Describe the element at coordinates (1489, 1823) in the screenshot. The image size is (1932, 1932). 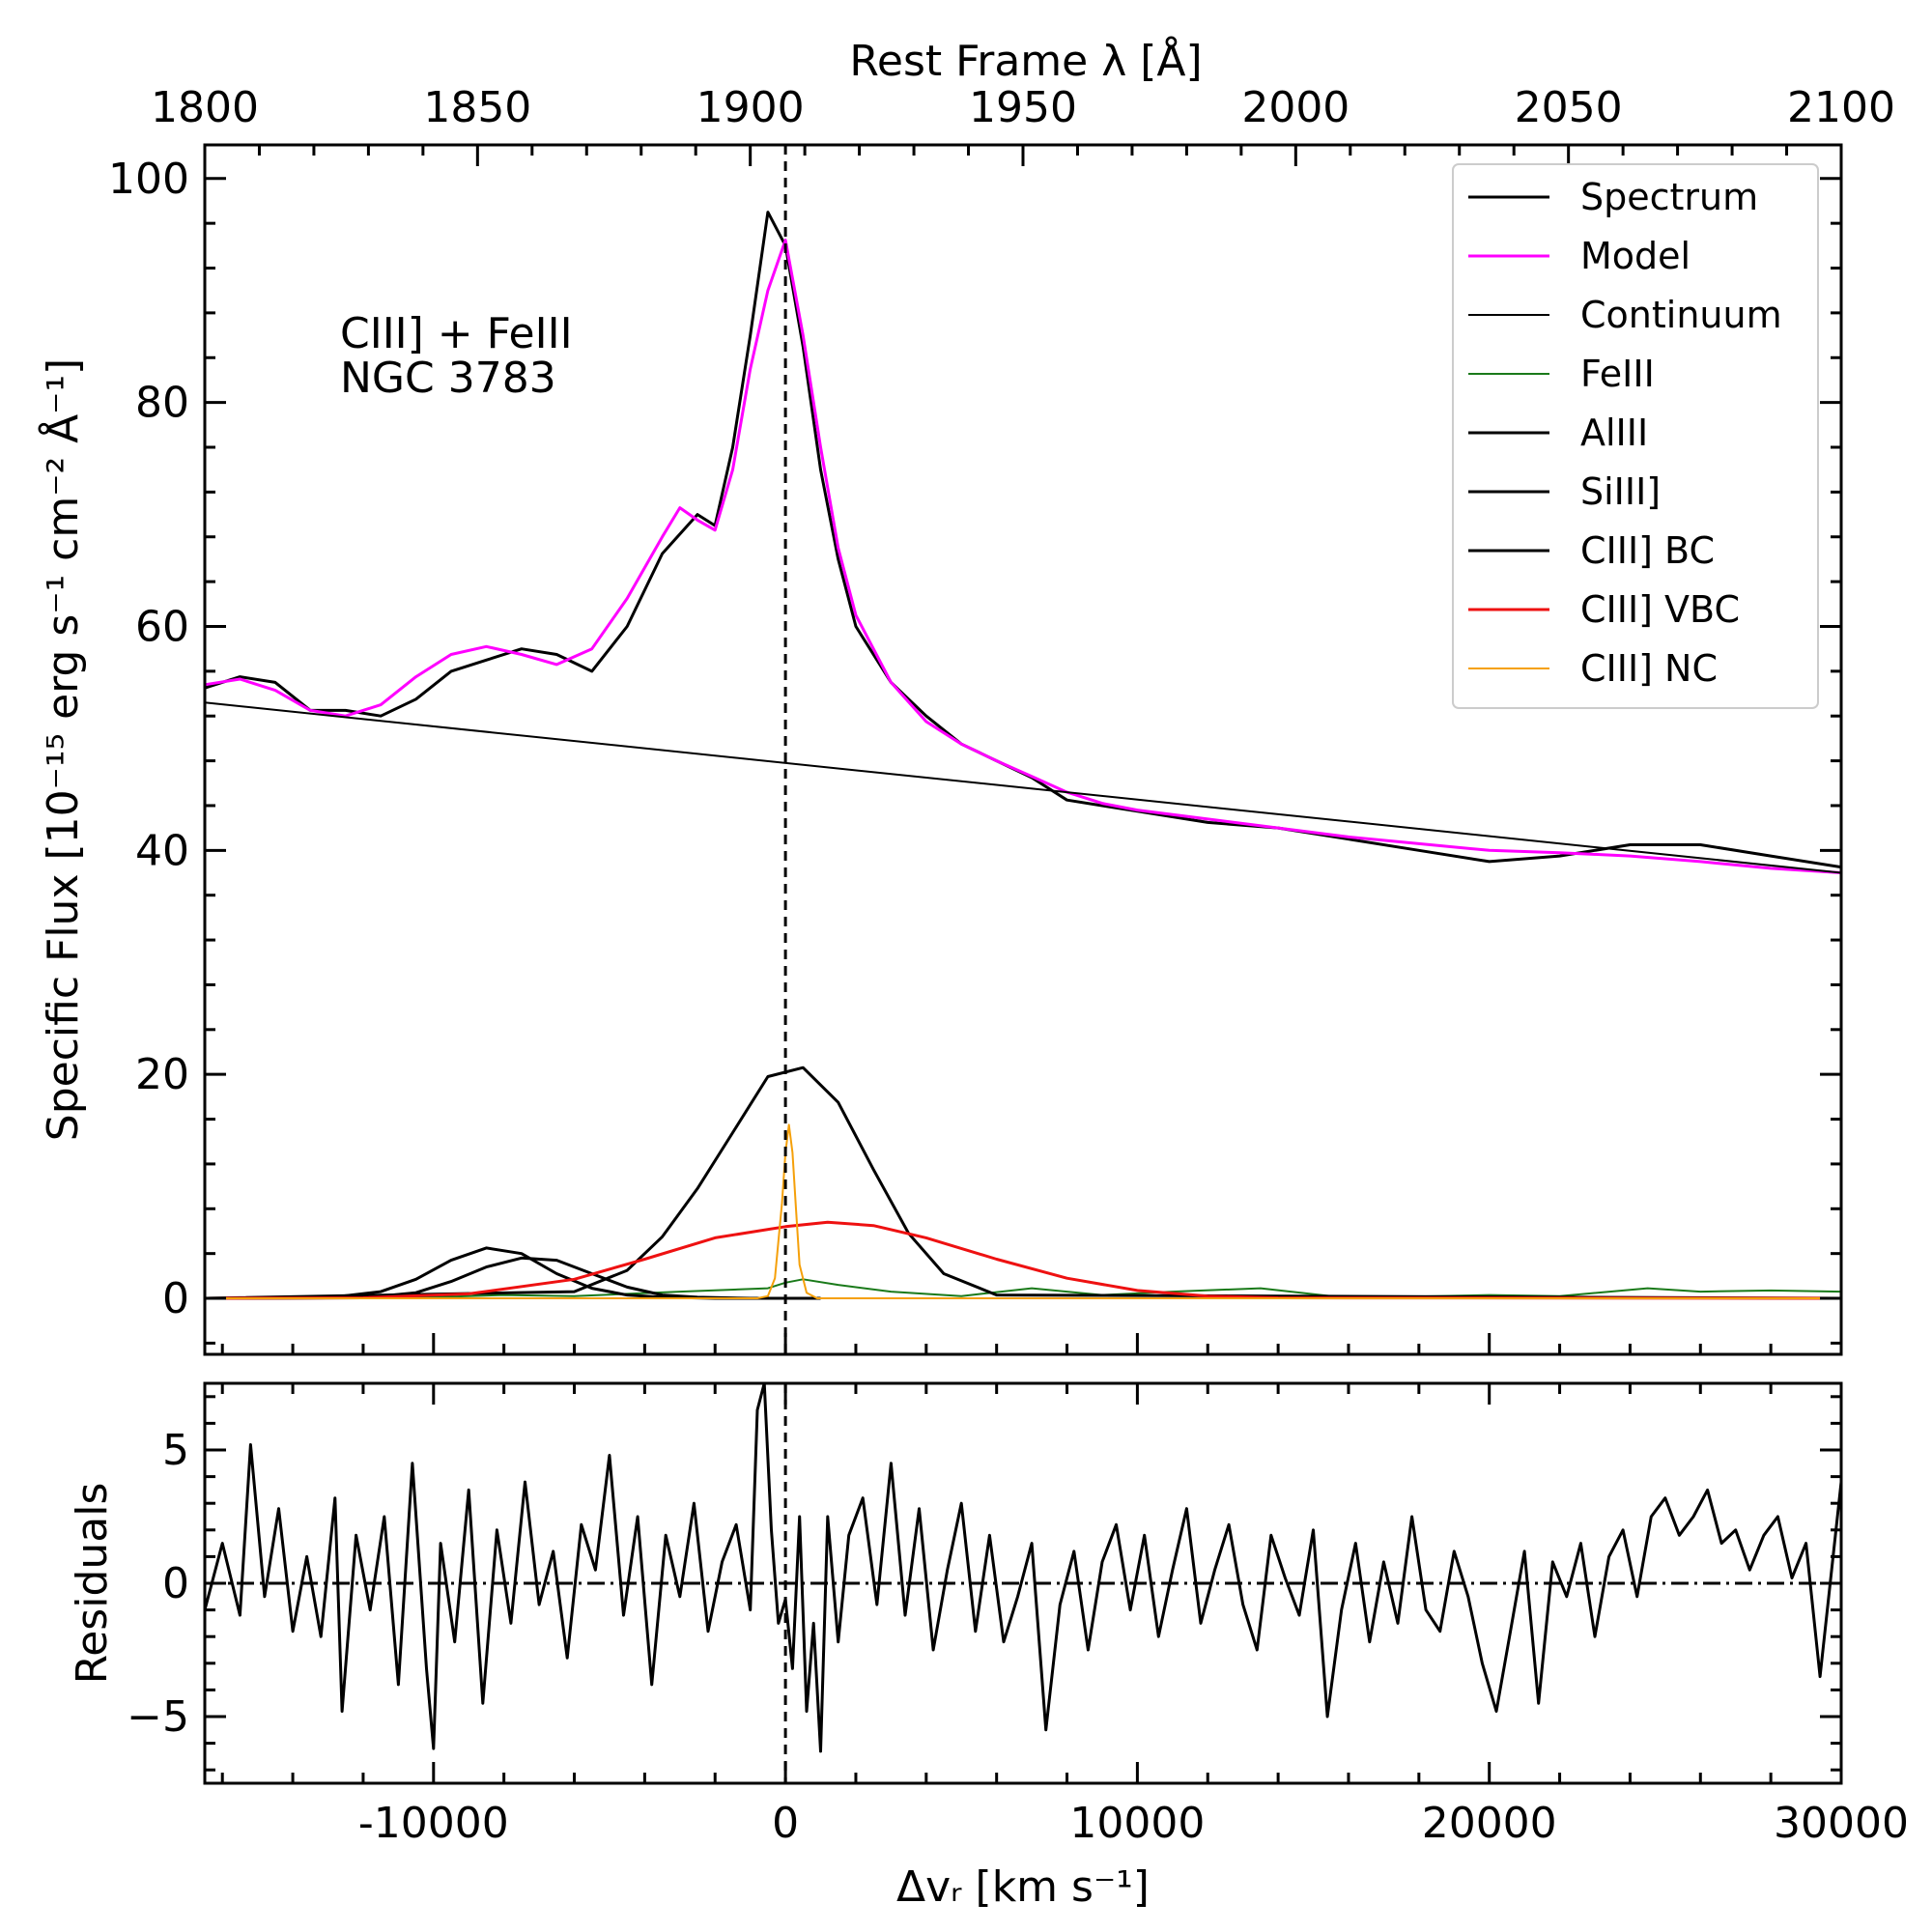
I see `x-tick-label: 20000` at that location.